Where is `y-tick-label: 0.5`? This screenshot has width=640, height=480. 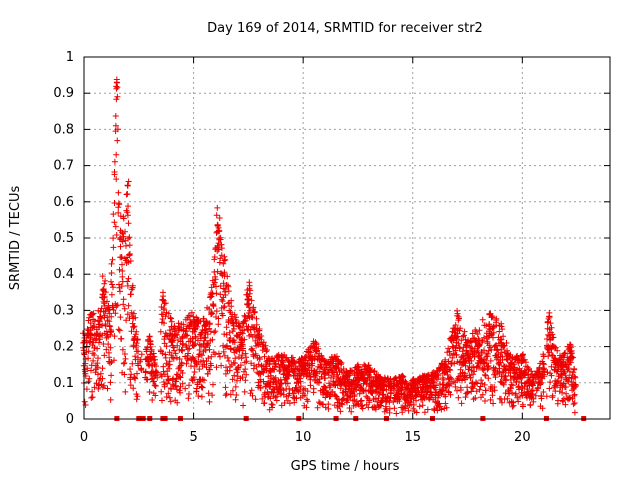
y-tick-label: 0.5 is located at coordinates (63, 238).